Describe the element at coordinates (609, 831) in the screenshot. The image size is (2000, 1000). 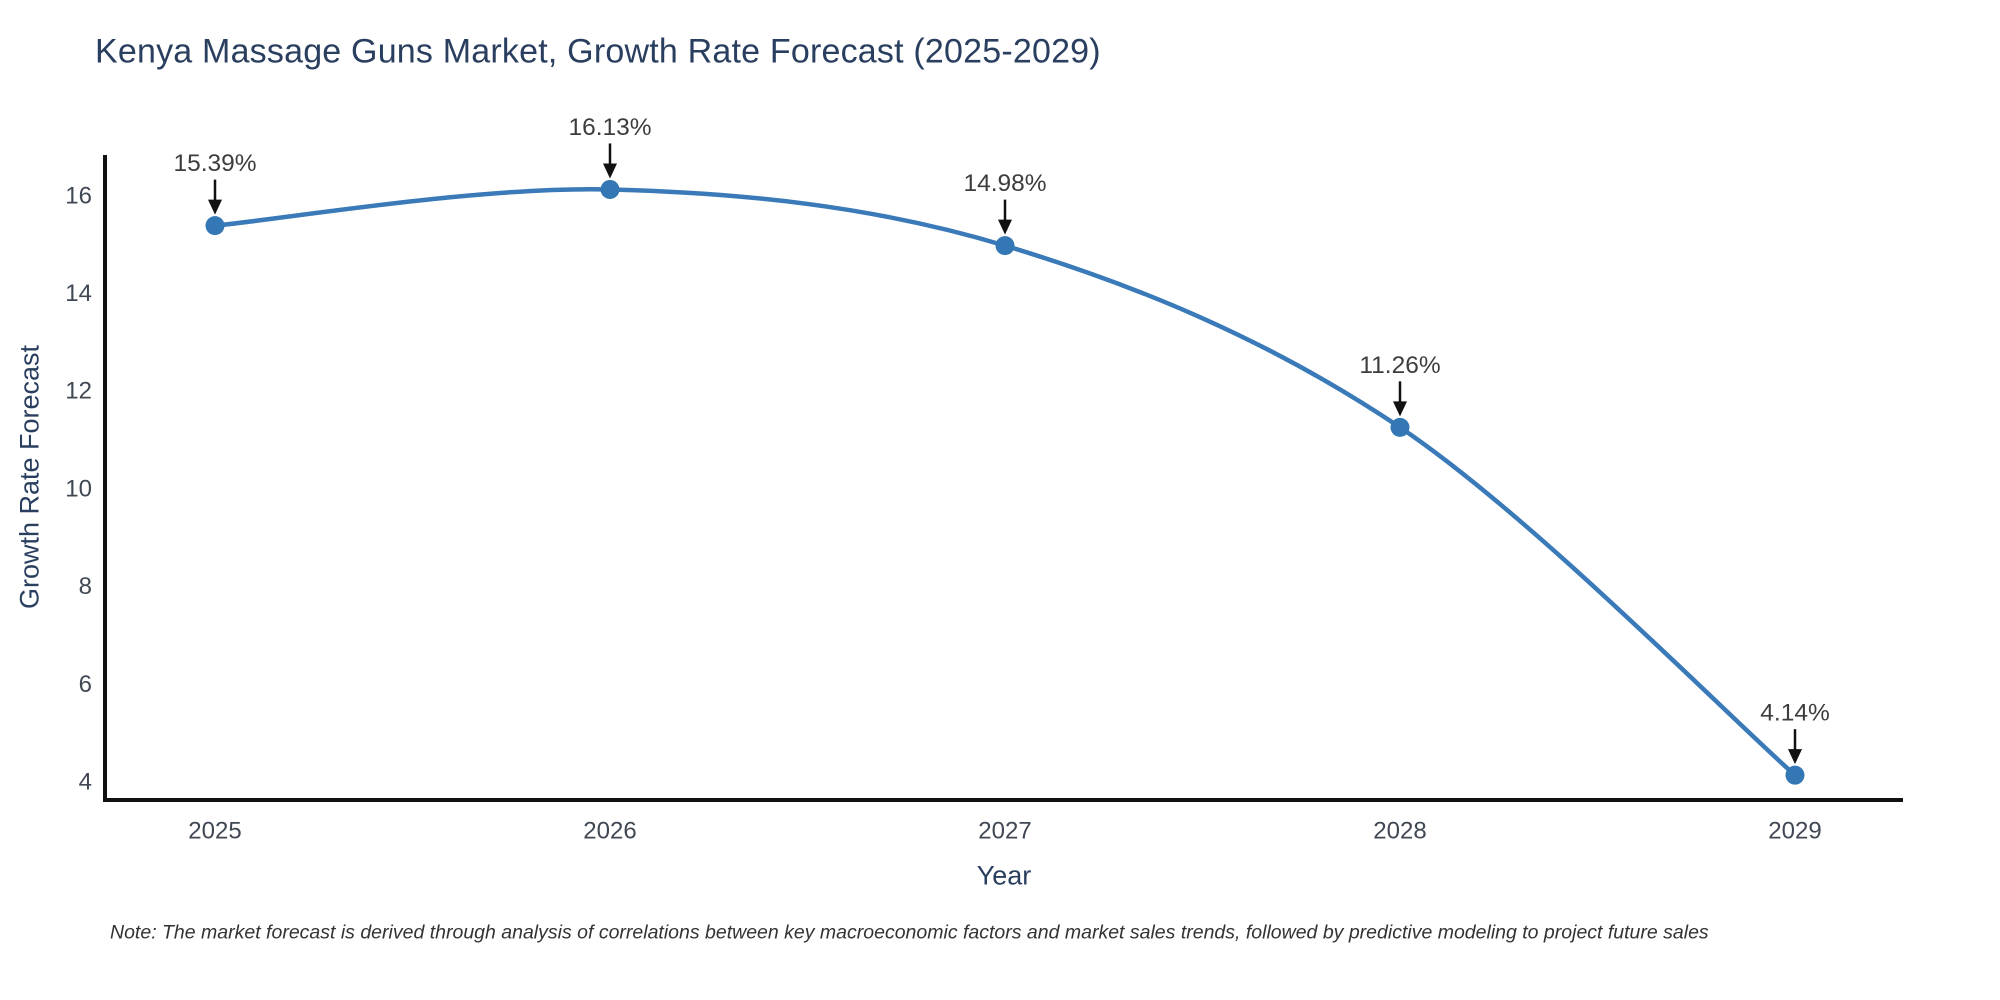
I see `x-tick-label: 2026` at that location.